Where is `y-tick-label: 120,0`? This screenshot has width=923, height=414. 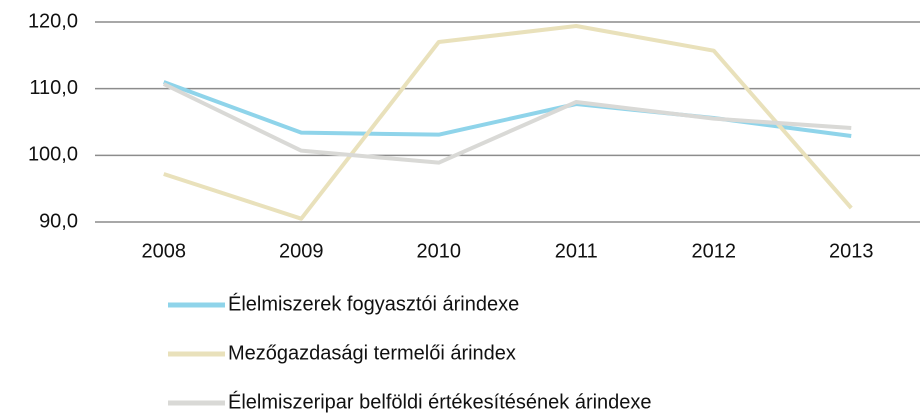 y-tick-label: 120,0 is located at coordinates (53, 21).